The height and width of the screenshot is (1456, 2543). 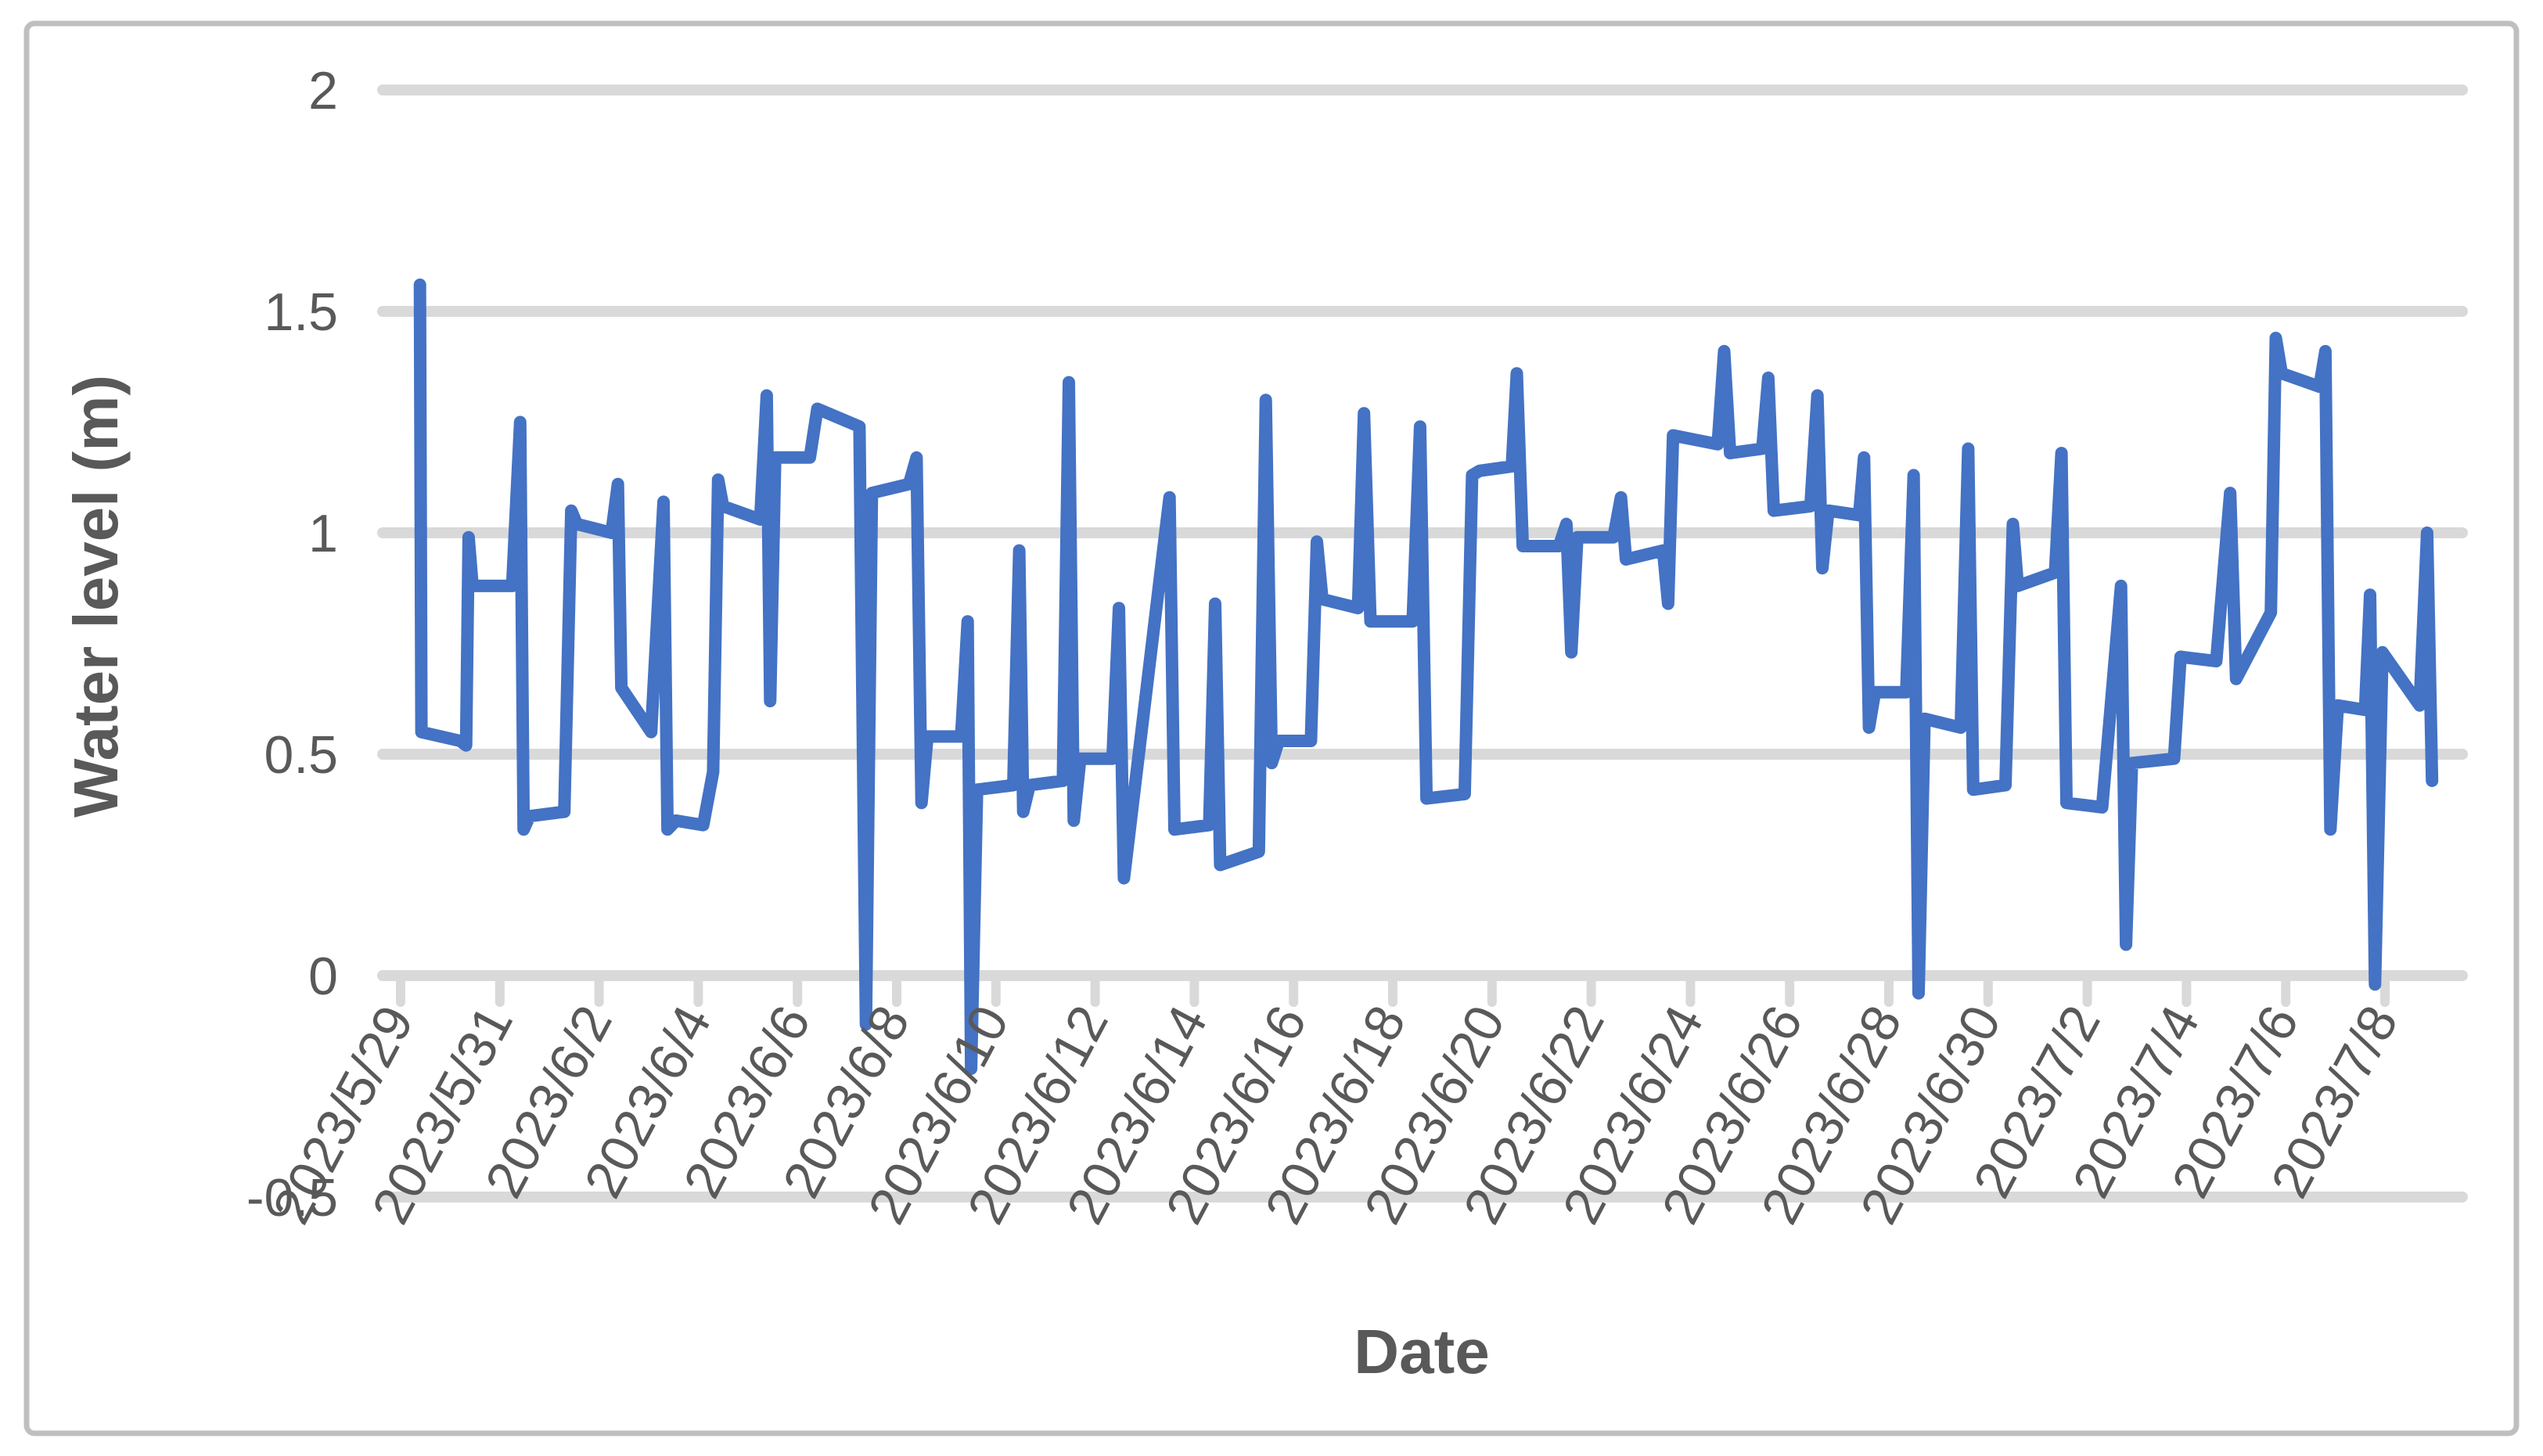 What do you see at coordinates (96, 596) in the screenshot?
I see `y-axis-title: Water level (m)` at bounding box center [96, 596].